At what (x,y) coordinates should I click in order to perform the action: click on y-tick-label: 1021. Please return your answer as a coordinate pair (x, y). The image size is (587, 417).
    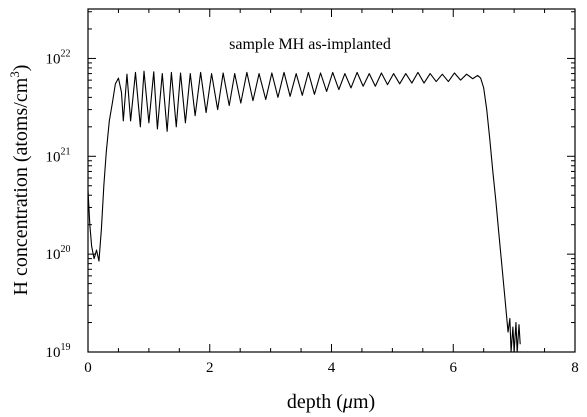
    Looking at the image, I should click on (58, 155).